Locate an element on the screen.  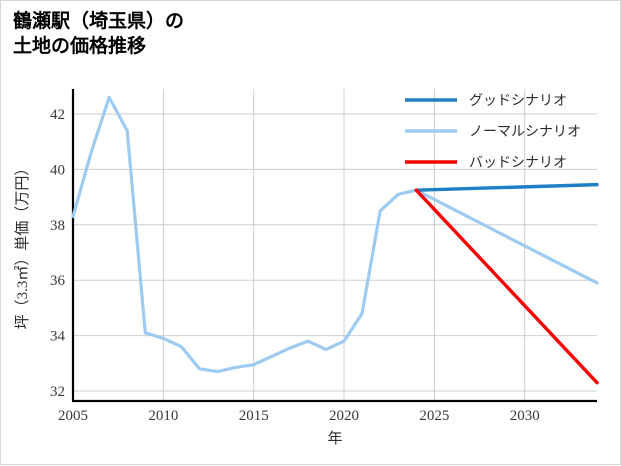
series-line-bad is located at coordinates (506, 286).